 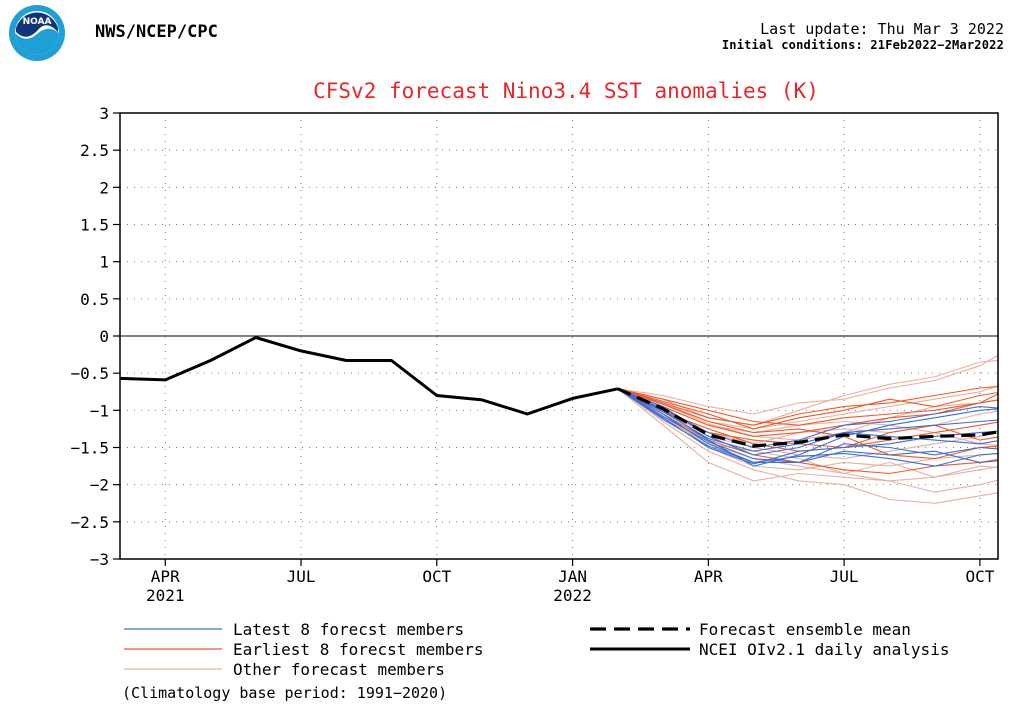 I want to click on legend-label-earliest: Earliest 8 forecst members, so click(x=358, y=649).